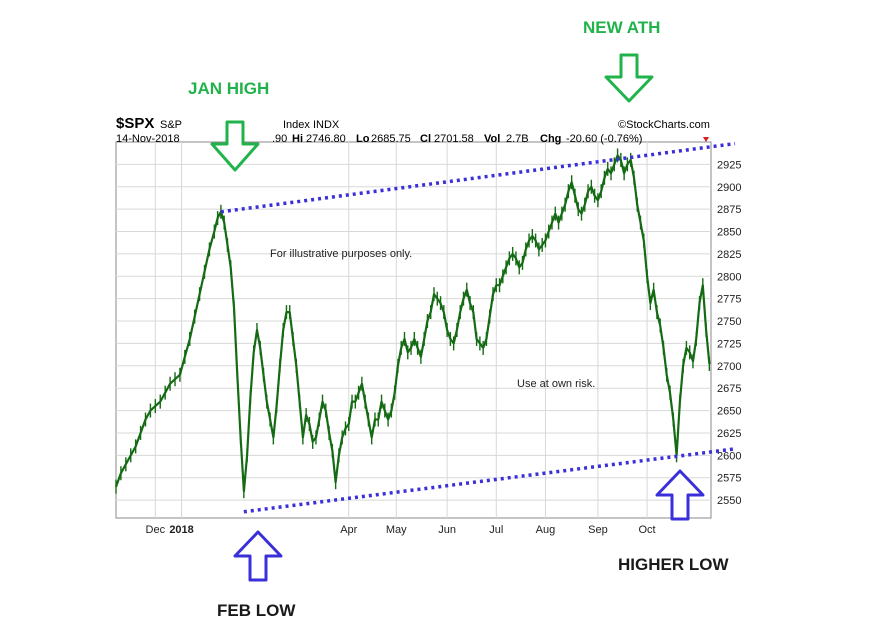  I want to click on x-axis: Dec 2018 Apr May Jun Jul Aug Sep Oct, so click(401, 530).